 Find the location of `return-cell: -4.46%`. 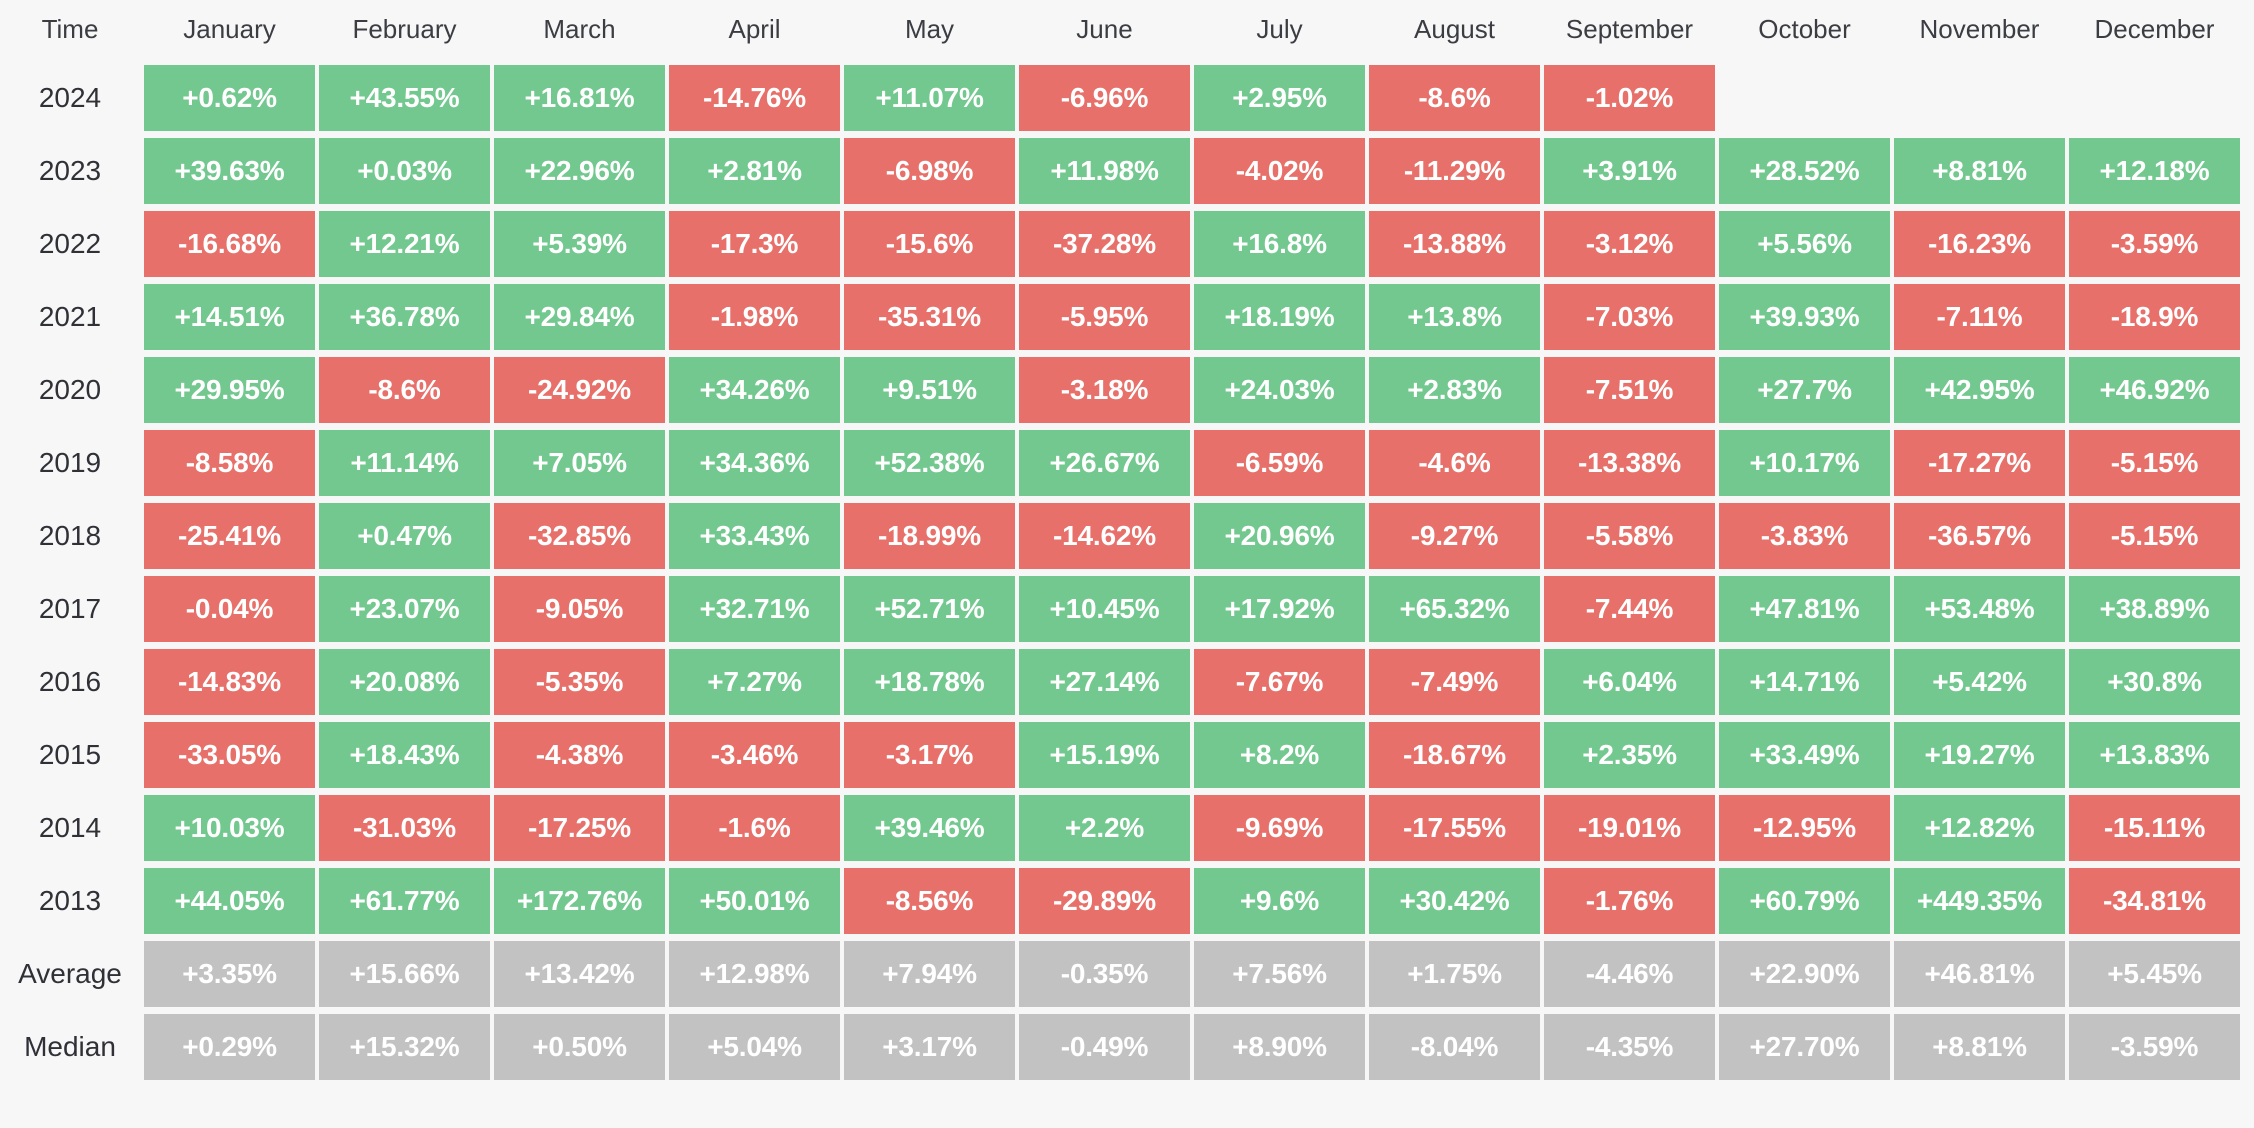

return-cell: -4.46% is located at coordinates (1629, 974).